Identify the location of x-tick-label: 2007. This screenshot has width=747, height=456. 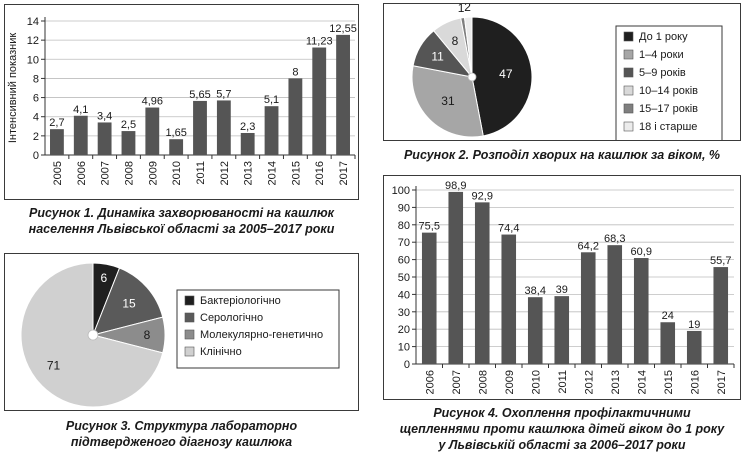
(457, 382).